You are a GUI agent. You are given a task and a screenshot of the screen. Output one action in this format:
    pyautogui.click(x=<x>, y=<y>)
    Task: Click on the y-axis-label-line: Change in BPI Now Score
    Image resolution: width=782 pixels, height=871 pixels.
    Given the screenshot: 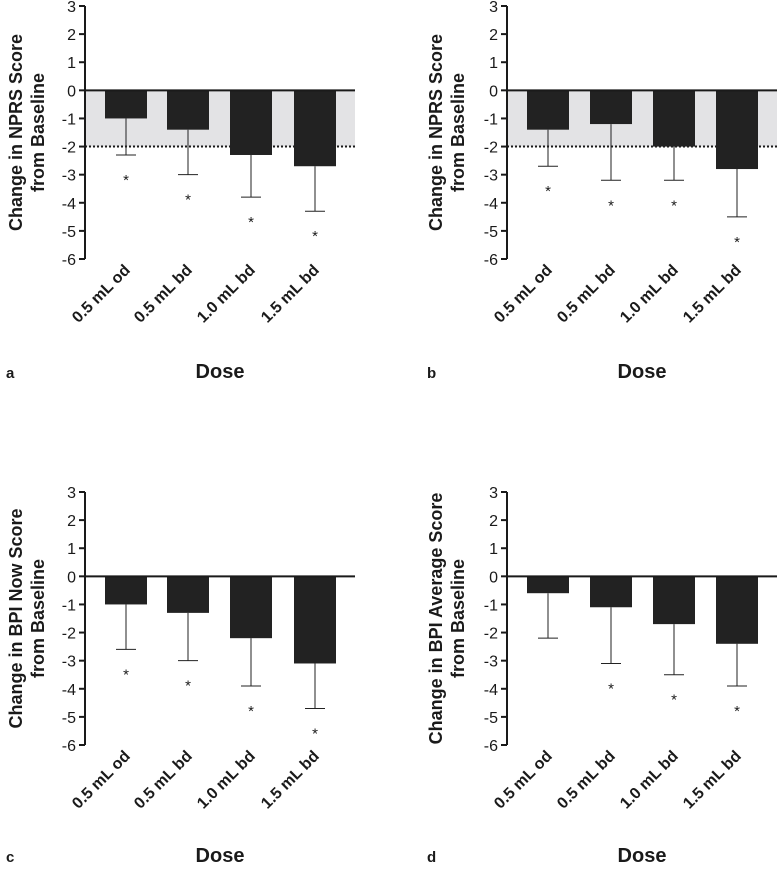 What is the action you would take?
    pyautogui.click(x=16, y=618)
    